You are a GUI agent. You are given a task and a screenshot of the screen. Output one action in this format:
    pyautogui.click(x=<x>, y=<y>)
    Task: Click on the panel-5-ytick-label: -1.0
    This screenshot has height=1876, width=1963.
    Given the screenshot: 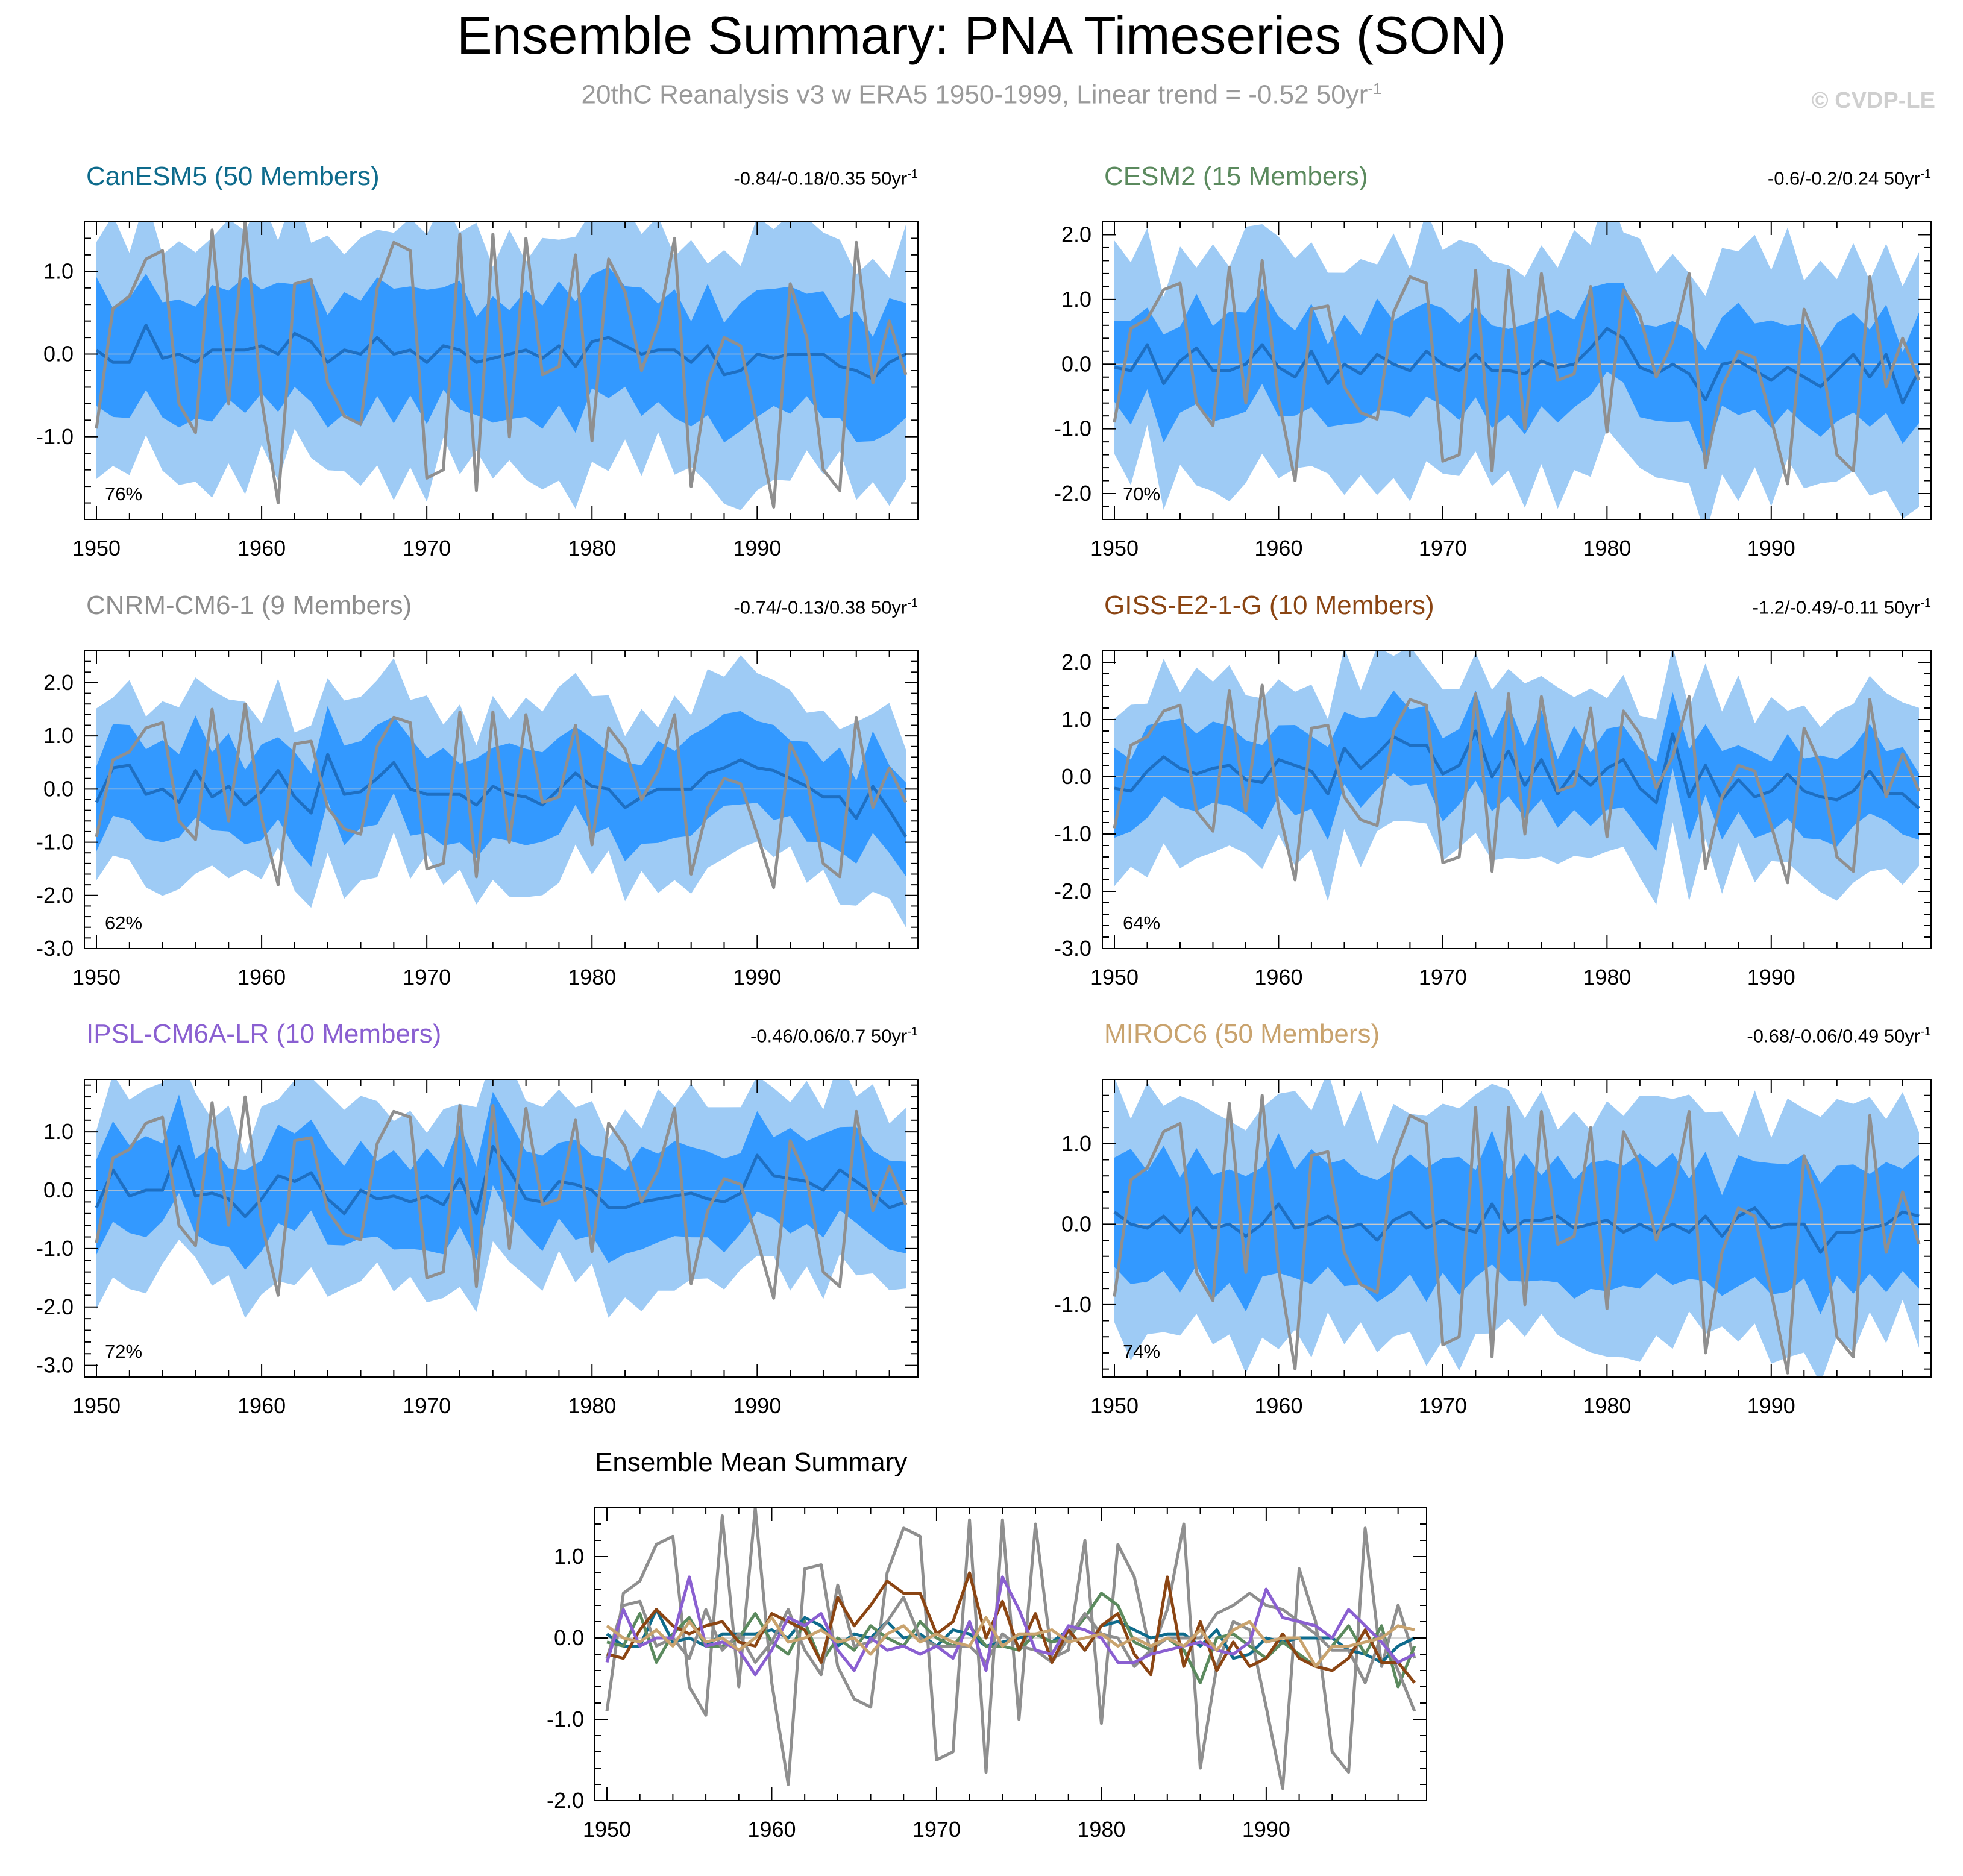 What is the action you would take?
    pyautogui.click(x=1072, y=1304)
    